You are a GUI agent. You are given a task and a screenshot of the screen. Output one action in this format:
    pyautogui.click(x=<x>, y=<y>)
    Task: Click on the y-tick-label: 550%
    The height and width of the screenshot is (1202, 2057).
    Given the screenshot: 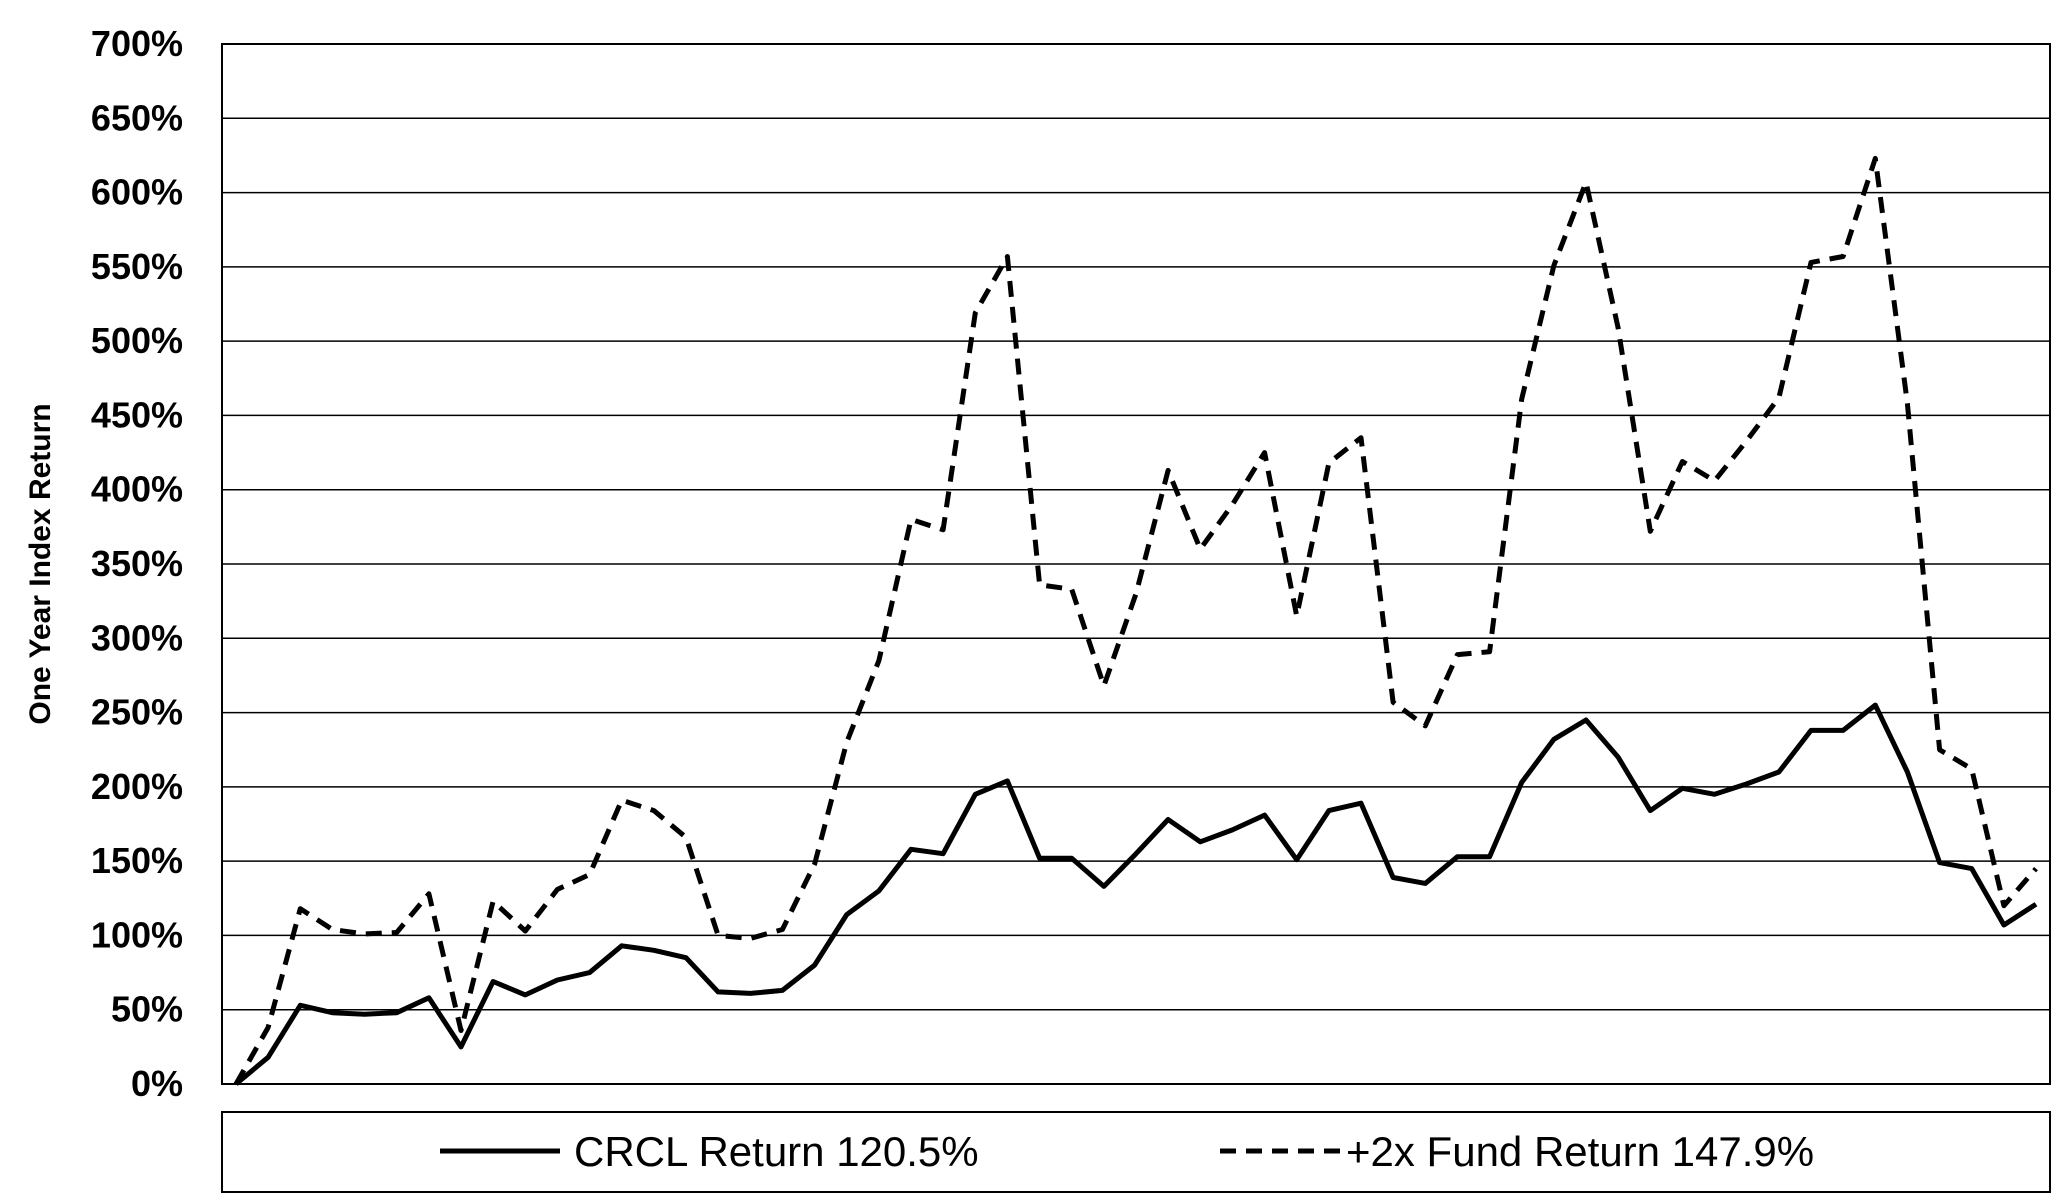 What is the action you would take?
    pyautogui.click(x=137, y=266)
    